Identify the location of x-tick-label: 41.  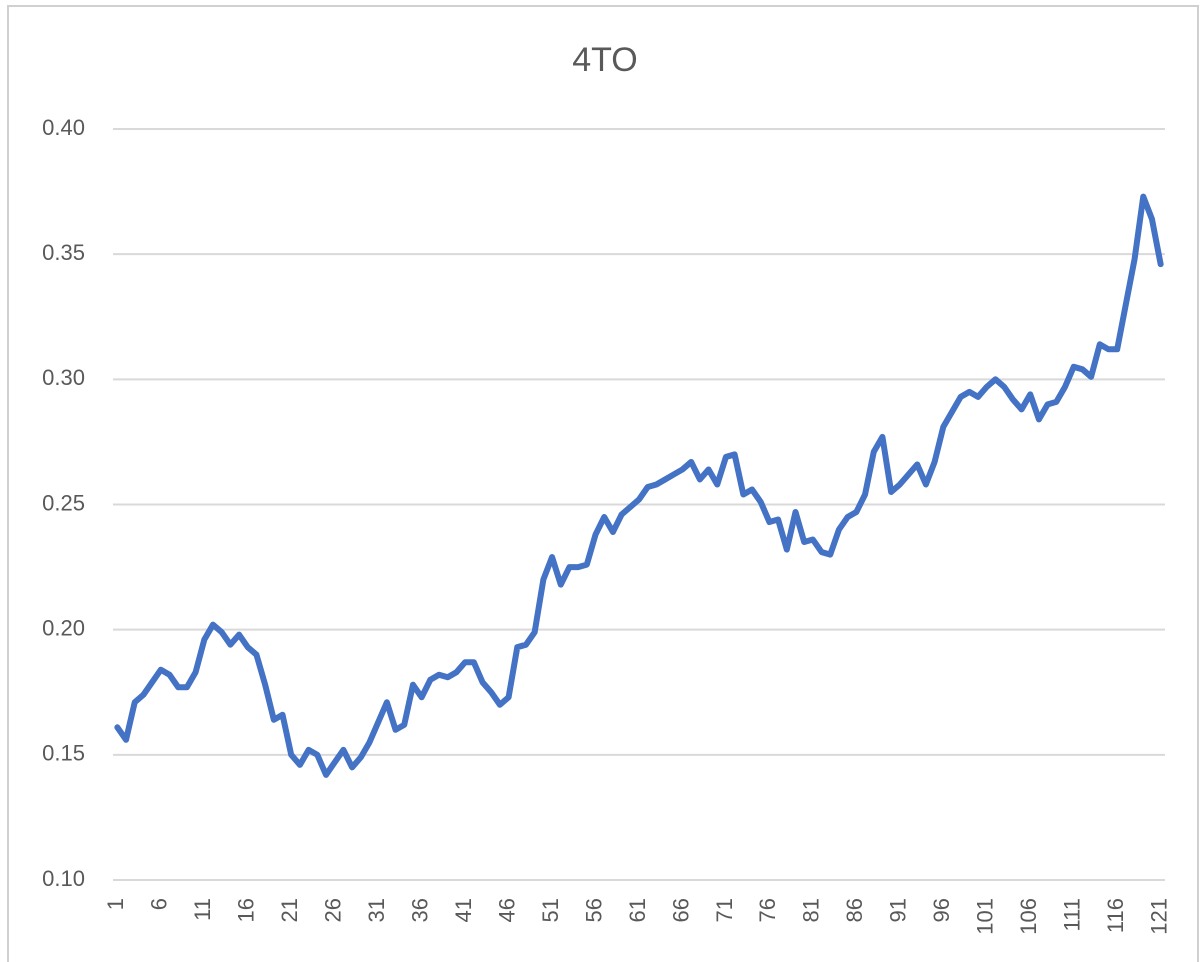
(463, 910).